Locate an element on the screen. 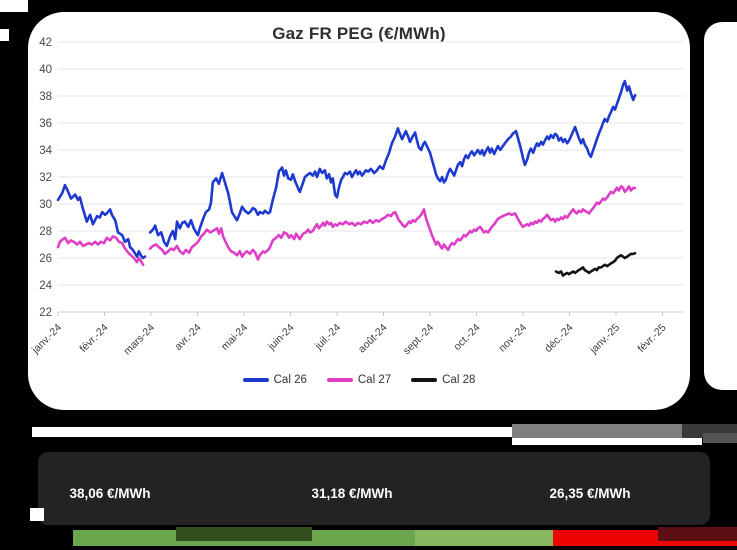  cropped-card-fragment-left is located at coordinates (4, 35).